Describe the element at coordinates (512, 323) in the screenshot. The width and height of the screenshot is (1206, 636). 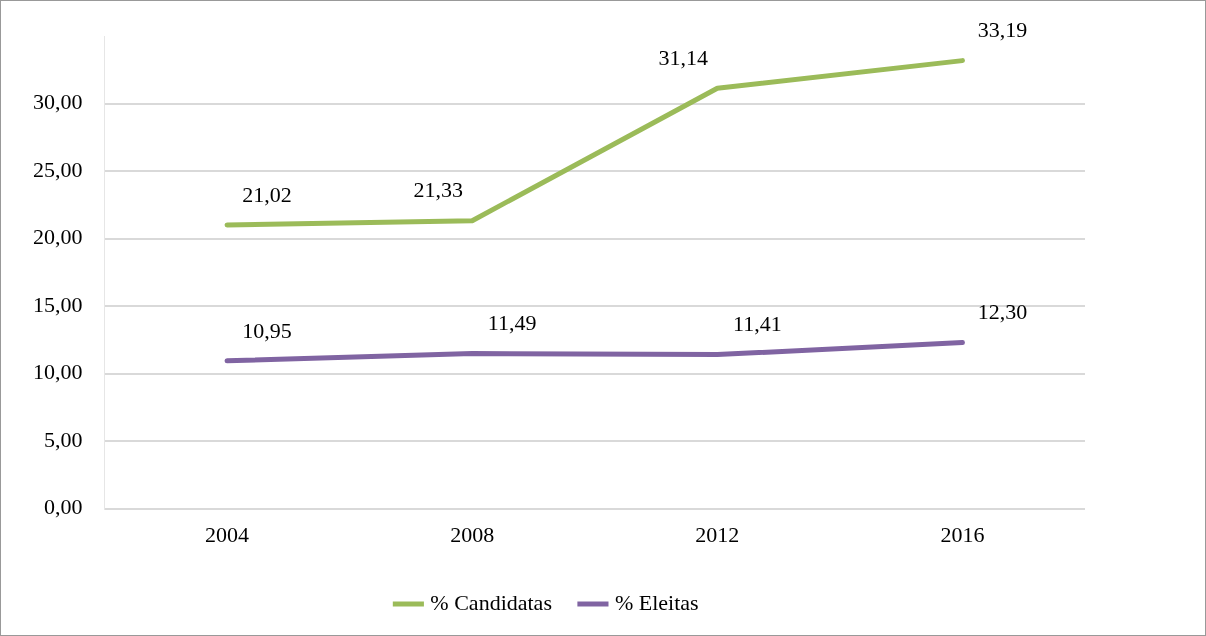
I see `data-label: 11,49` at that location.